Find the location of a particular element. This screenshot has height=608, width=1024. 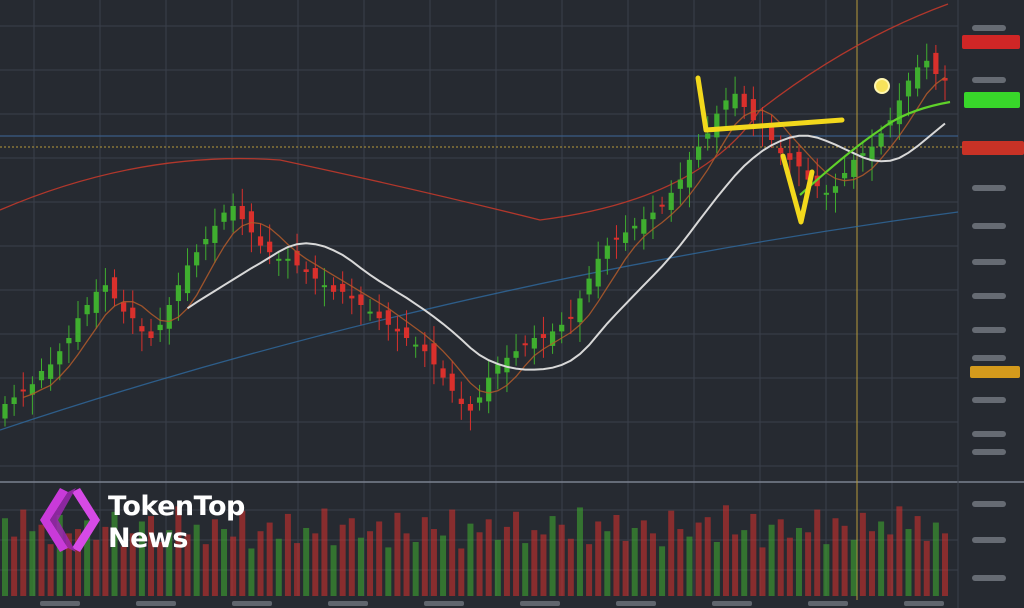

annotations is located at coordinates (792, 150).